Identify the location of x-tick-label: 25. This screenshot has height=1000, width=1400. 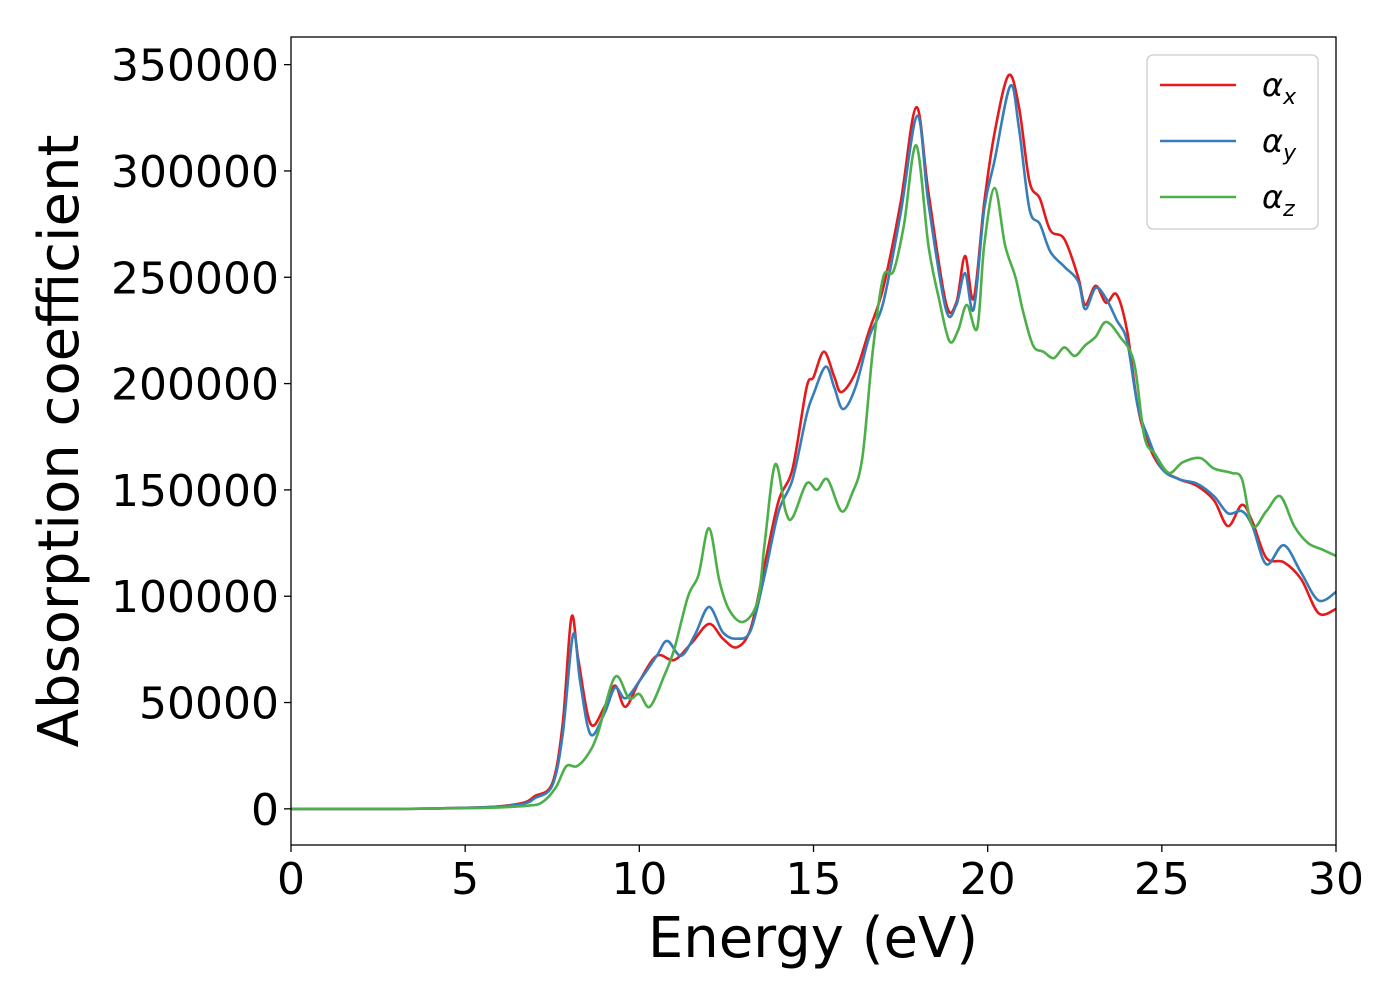
(1162, 879).